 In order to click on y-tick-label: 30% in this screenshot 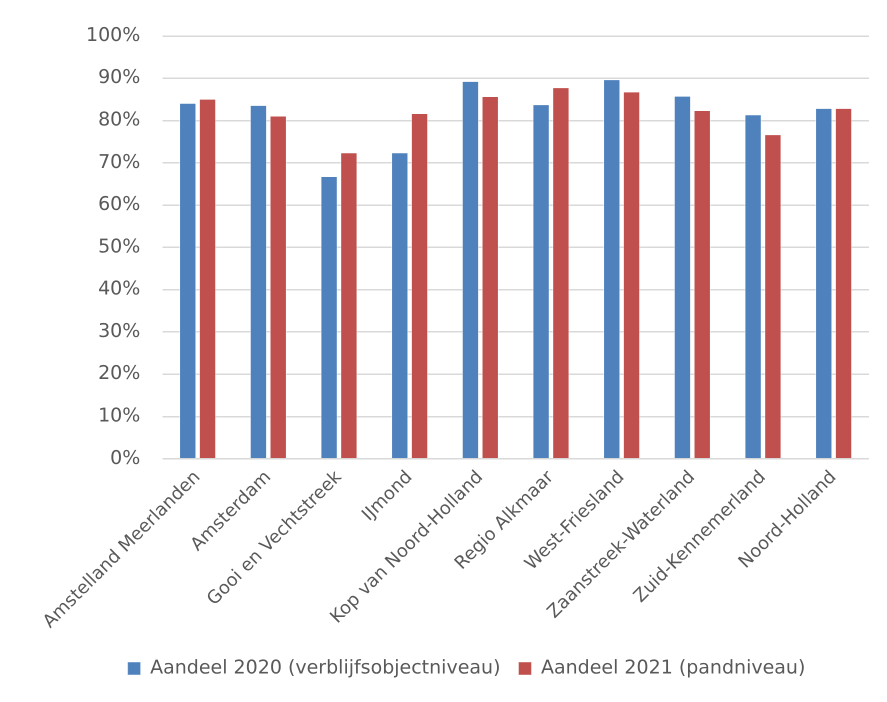, I will do `click(119, 331)`.